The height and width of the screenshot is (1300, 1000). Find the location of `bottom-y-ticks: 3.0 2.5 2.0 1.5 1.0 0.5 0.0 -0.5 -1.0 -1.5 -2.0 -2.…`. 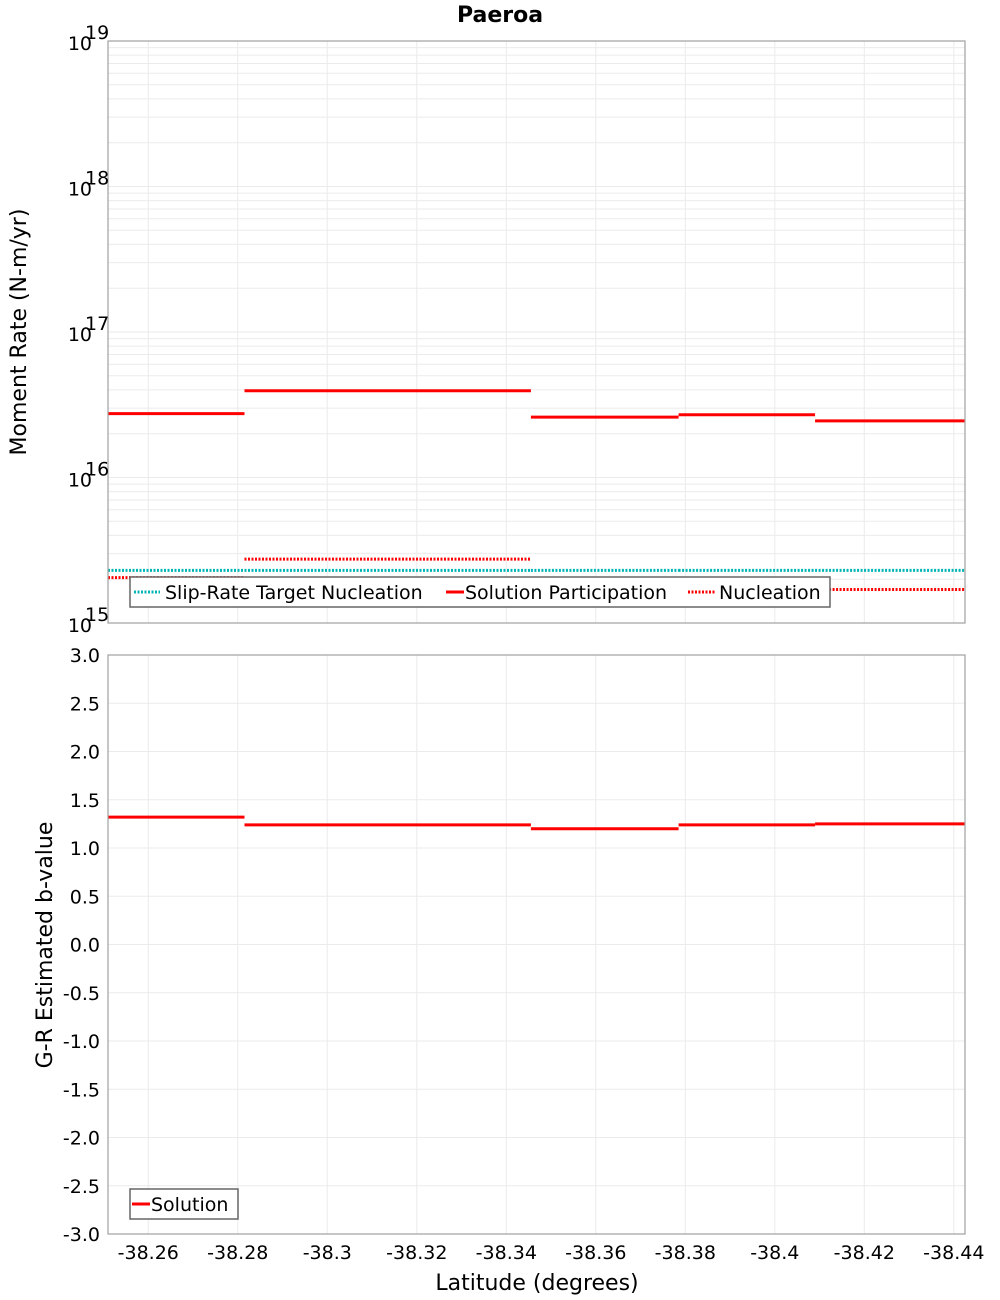

bottom-y-ticks: 3.0 2.5 2.0 1.5 1.0 0.5 0.0 -0.5 -1.0 -1.5 -2.0 -2.… is located at coordinates (81, 945).